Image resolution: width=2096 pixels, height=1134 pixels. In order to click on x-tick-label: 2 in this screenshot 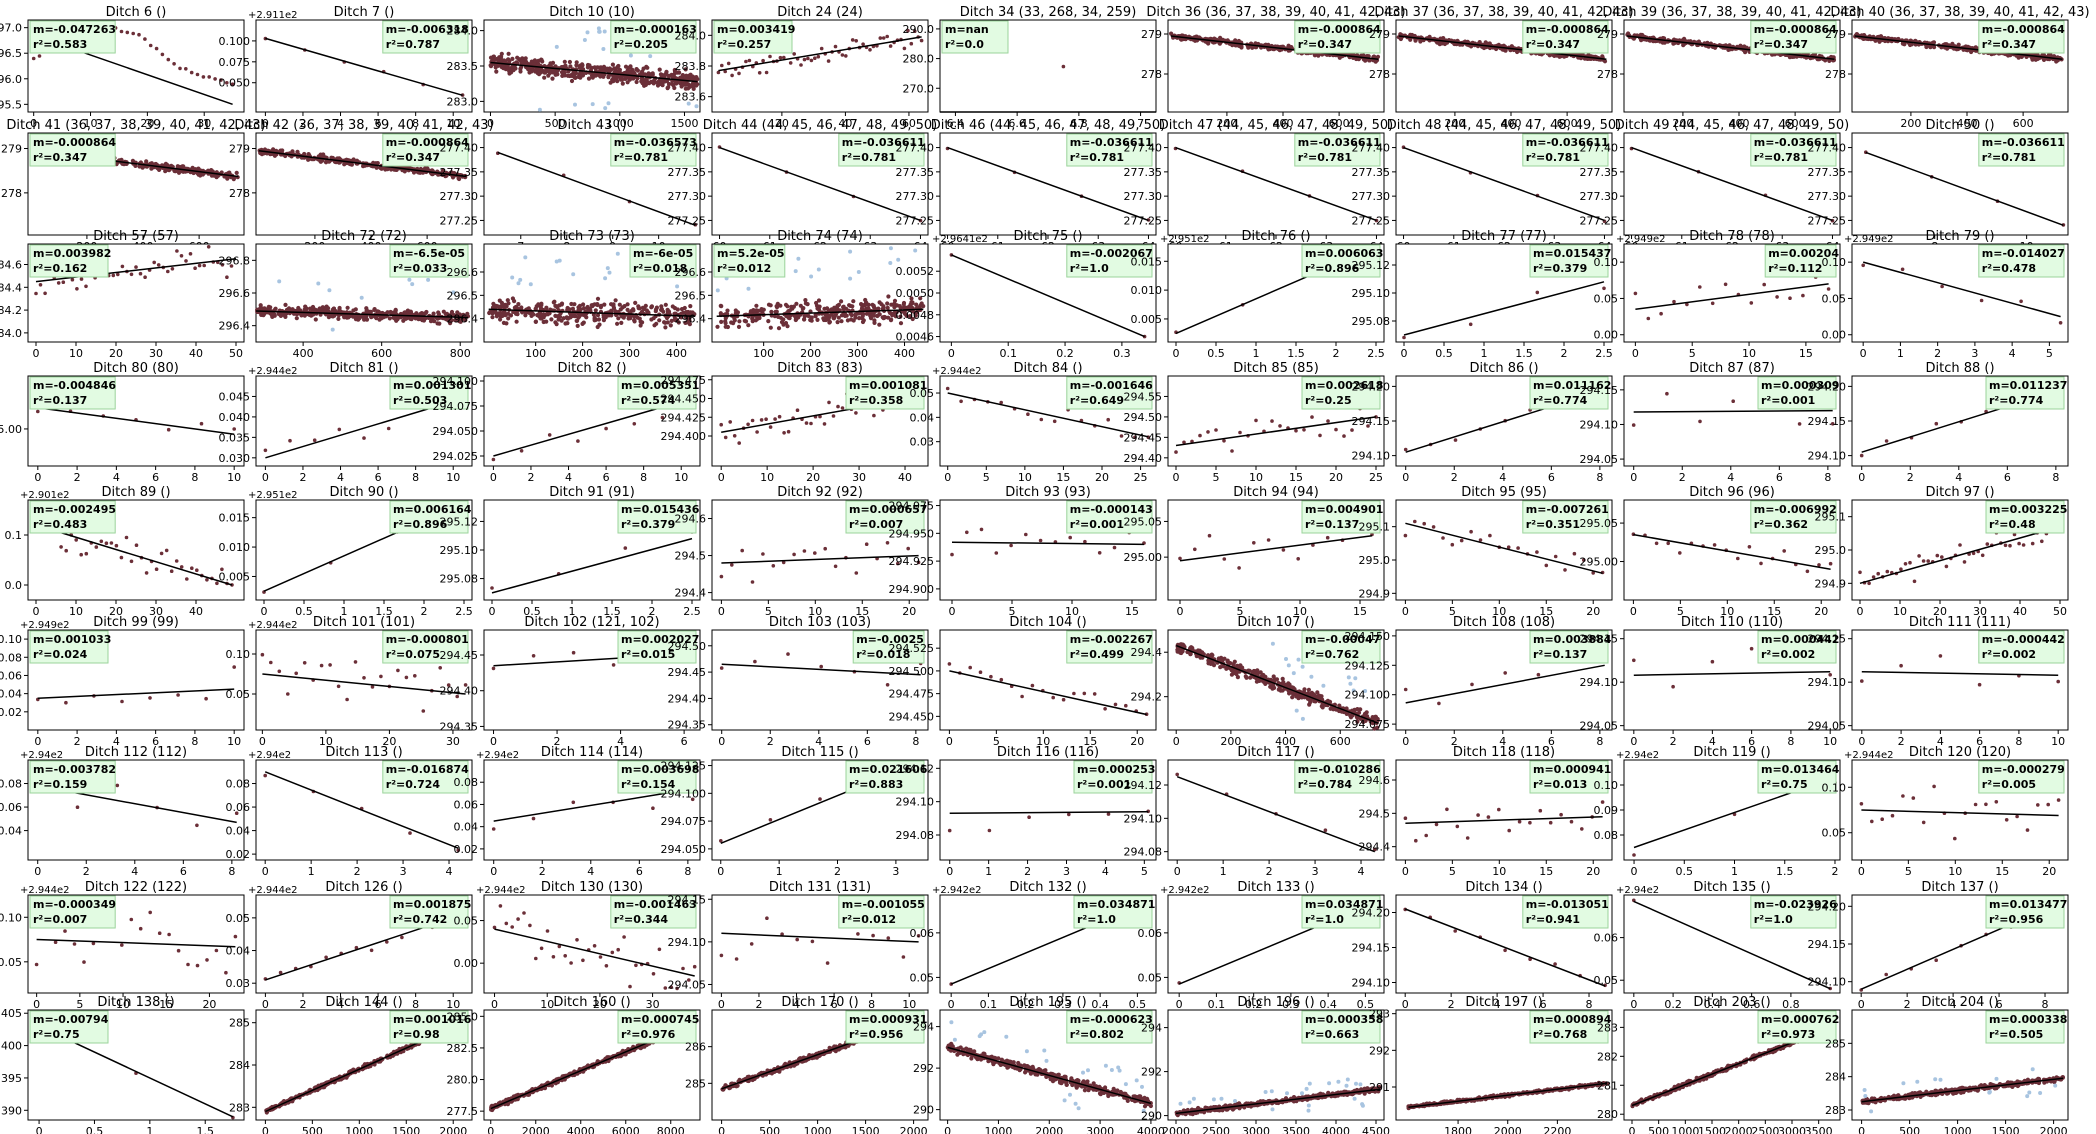, I will do `click(302, 477)`.